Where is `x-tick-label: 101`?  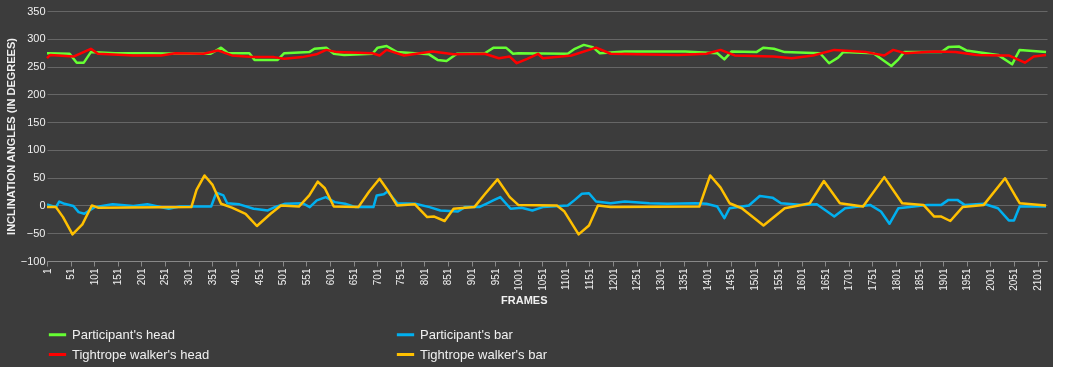 x-tick-label: 101 is located at coordinates (94, 277).